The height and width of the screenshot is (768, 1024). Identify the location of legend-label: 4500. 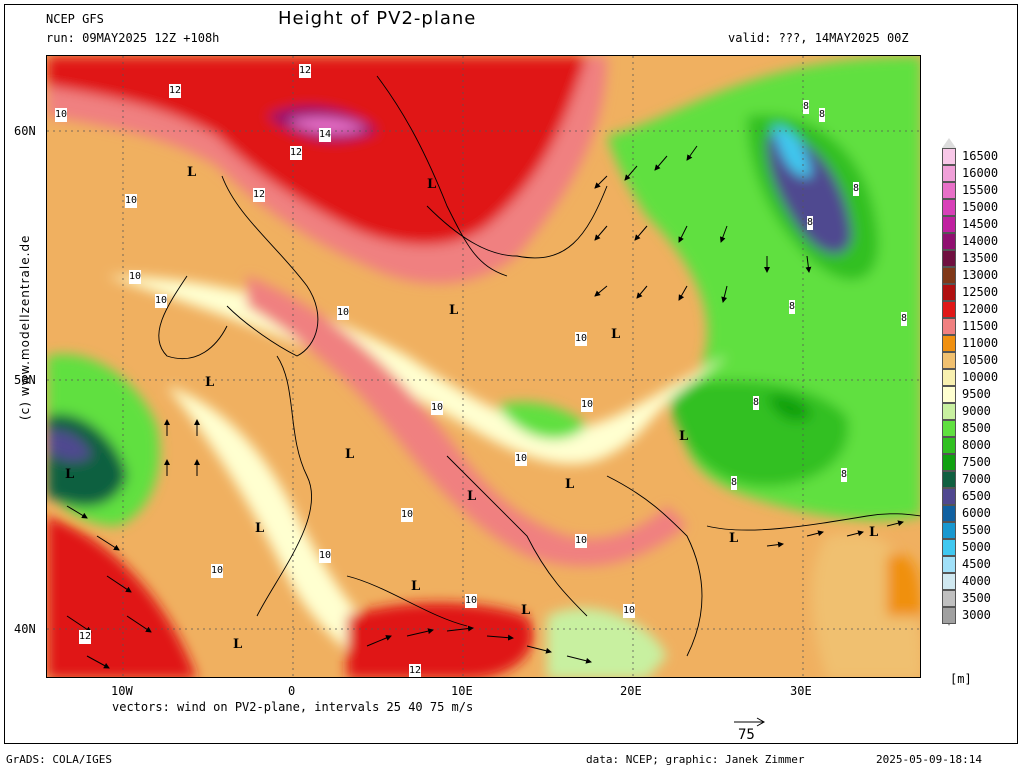
(976, 564).